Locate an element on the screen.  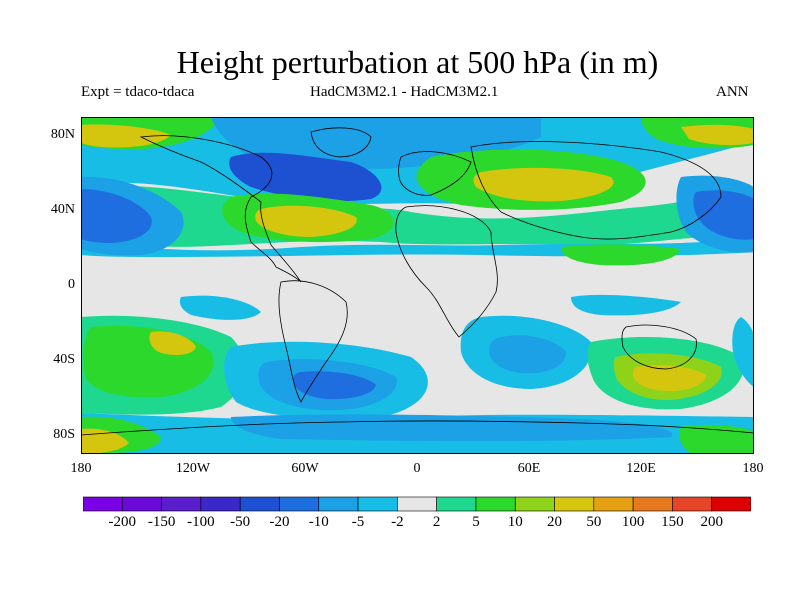
lon-tick-label: 0 is located at coordinates (417, 468).